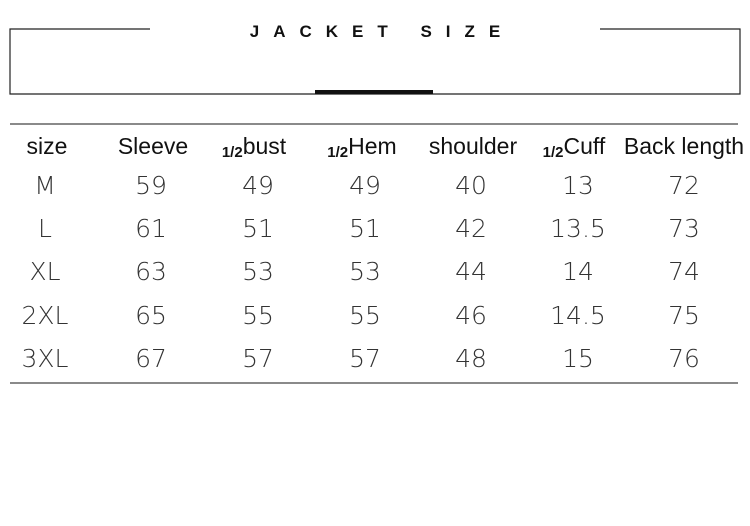  Describe the element at coordinates (45, 315) in the screenshot. I see `size-label: 2XL` at that location.